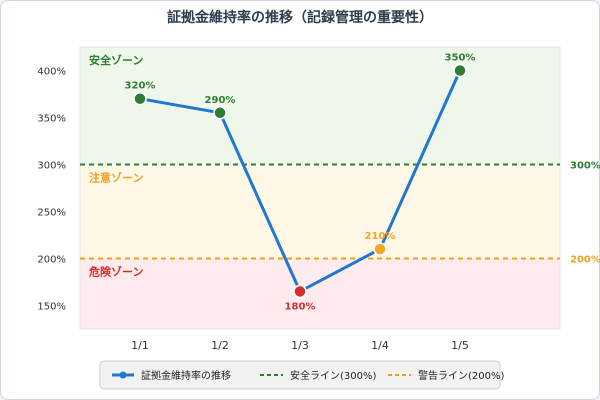 This screenshot has height=400, width=600. Describe the element at coordinates (460, 58) in the screenshot. I see `data-label-4: 350%` at that location.